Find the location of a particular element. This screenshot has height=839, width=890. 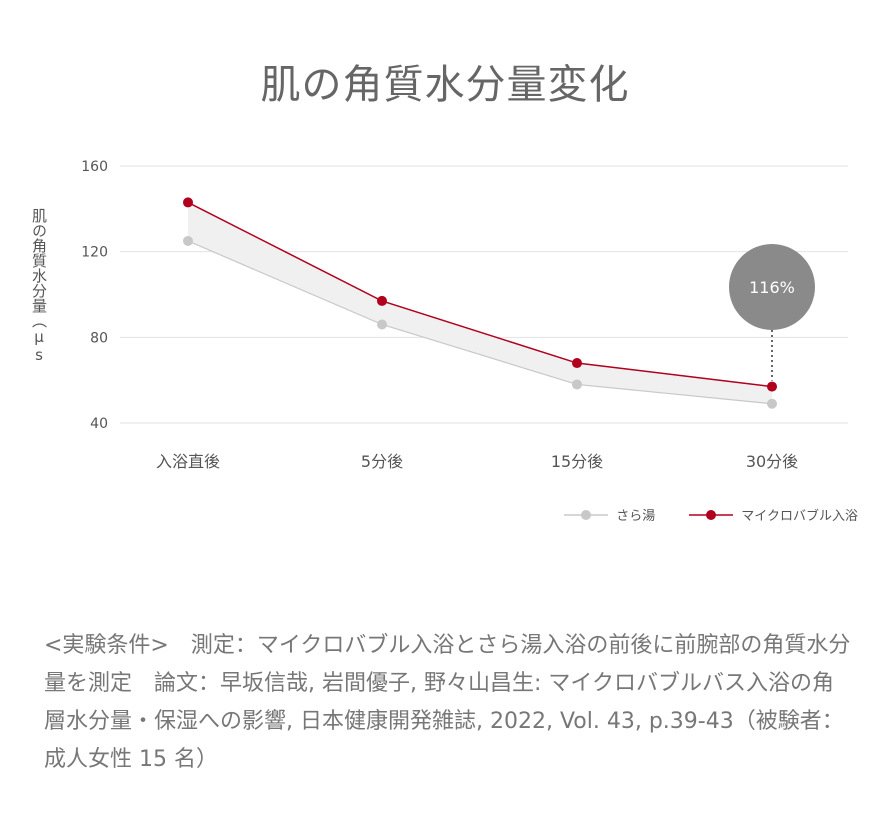

legend-item-plain-bath: さら湯 is located at coordinates (609, 514).